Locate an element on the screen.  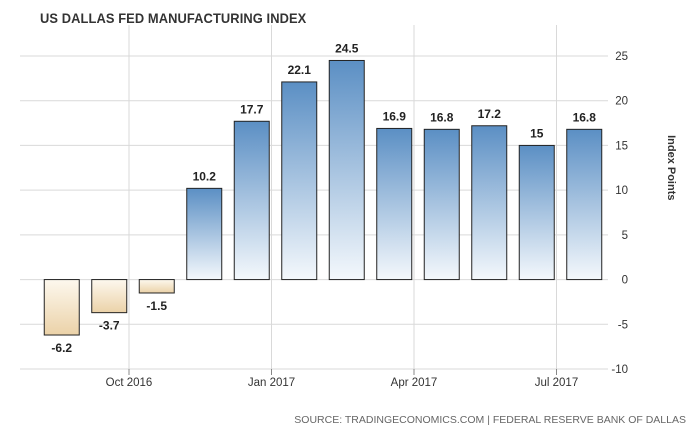
data-label: 15 is located at coordinates (537, 133).